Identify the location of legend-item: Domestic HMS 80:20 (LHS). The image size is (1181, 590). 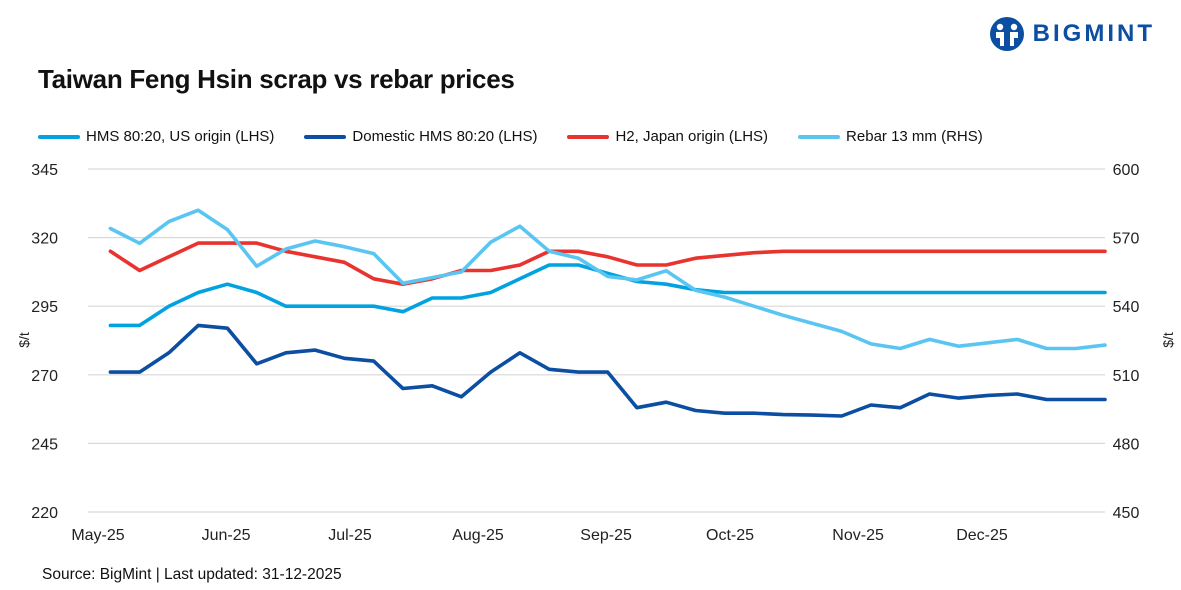
(420, 136).